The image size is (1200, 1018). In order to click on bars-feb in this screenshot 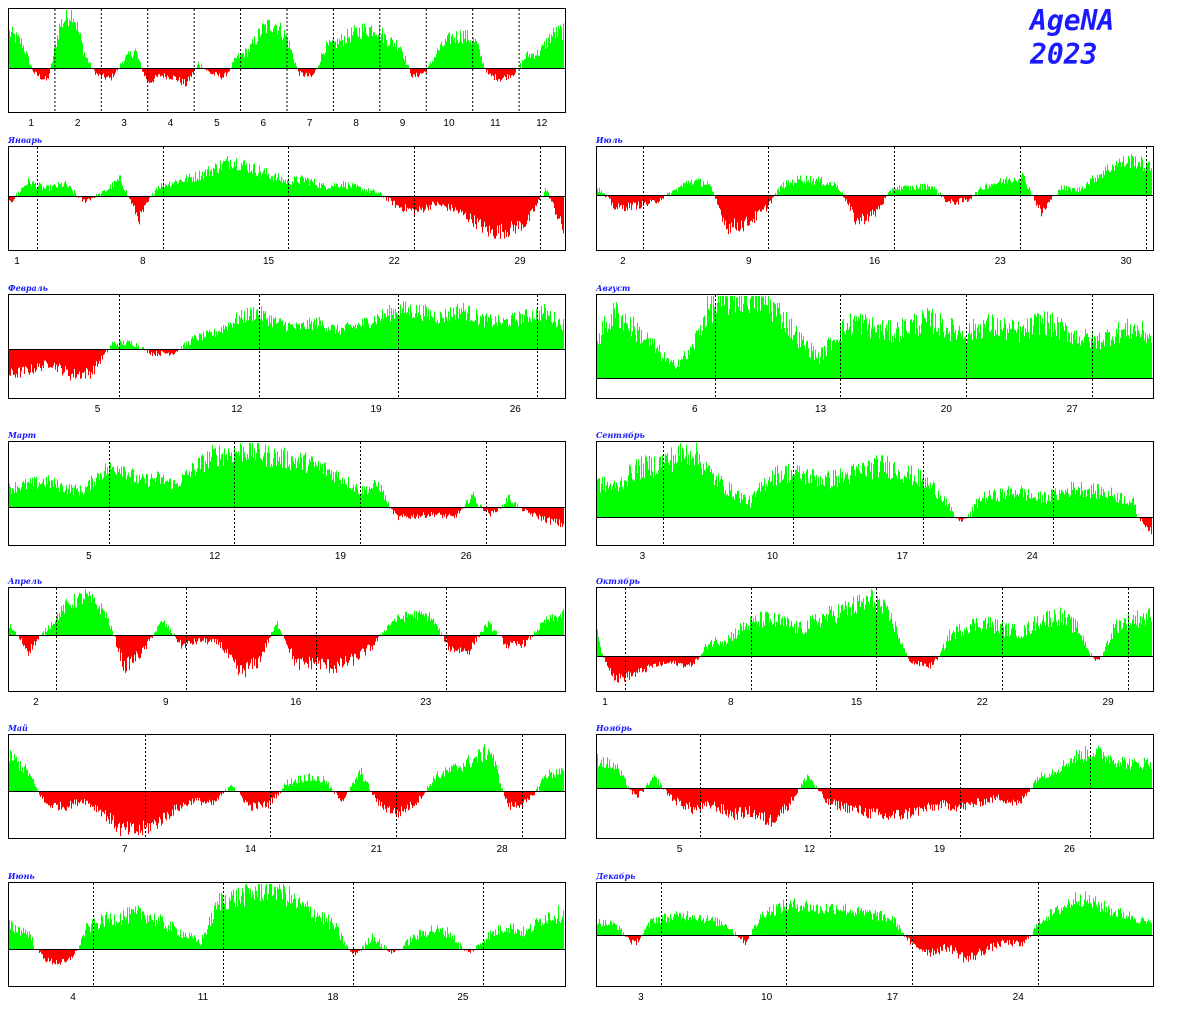, I will do `click(286, 341)`.